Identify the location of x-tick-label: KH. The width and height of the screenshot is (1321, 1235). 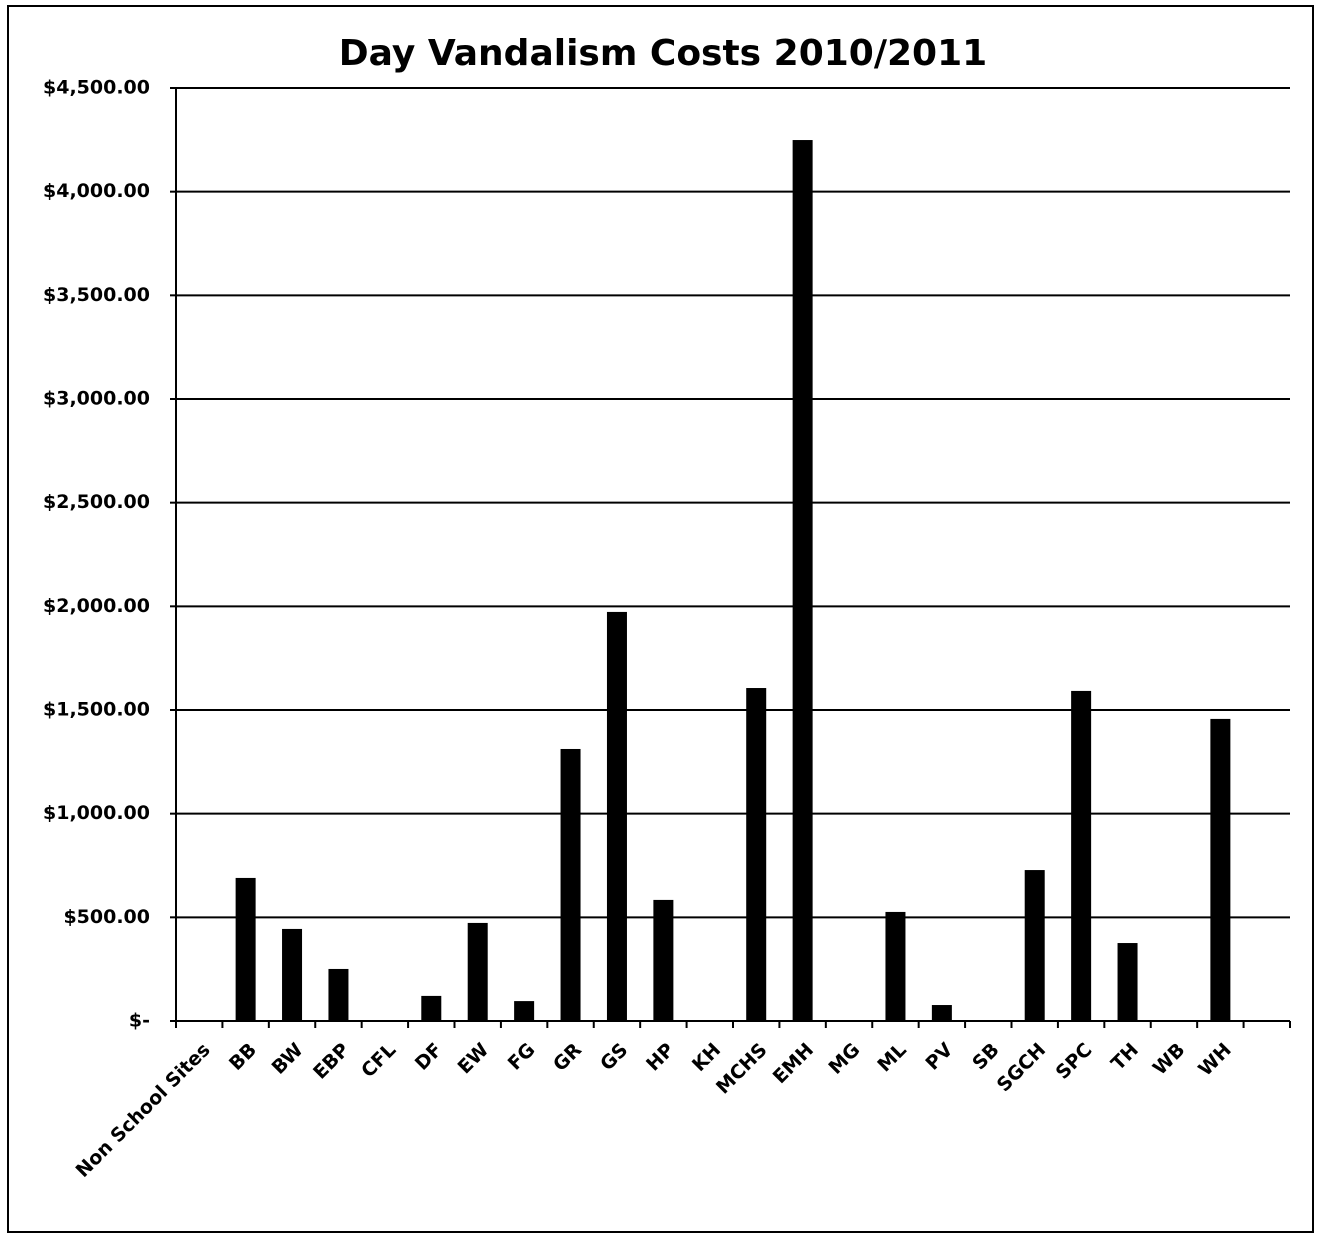
(706, 1057).